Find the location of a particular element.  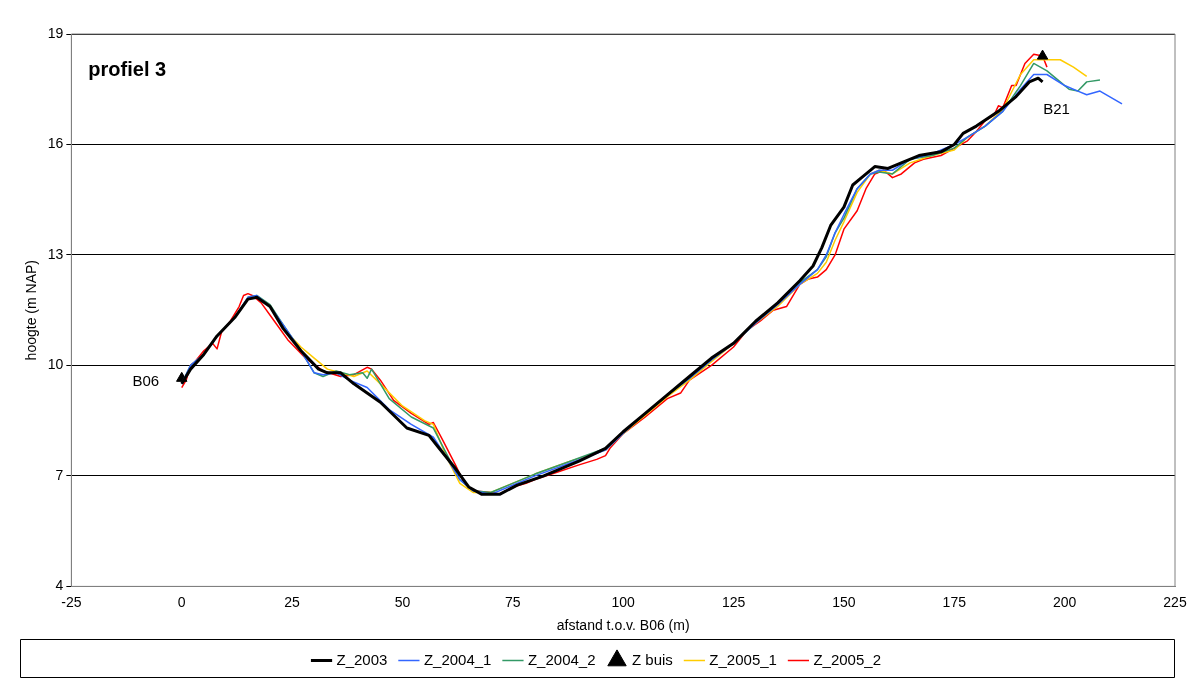

legend-label: Z buis is located at coordinates (652, 659).